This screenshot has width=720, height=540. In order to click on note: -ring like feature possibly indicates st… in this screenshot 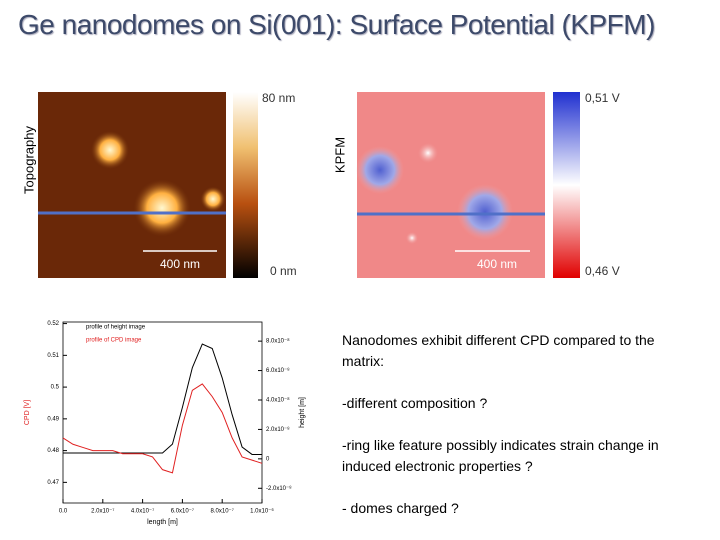, I will do `click(500, 455)`.